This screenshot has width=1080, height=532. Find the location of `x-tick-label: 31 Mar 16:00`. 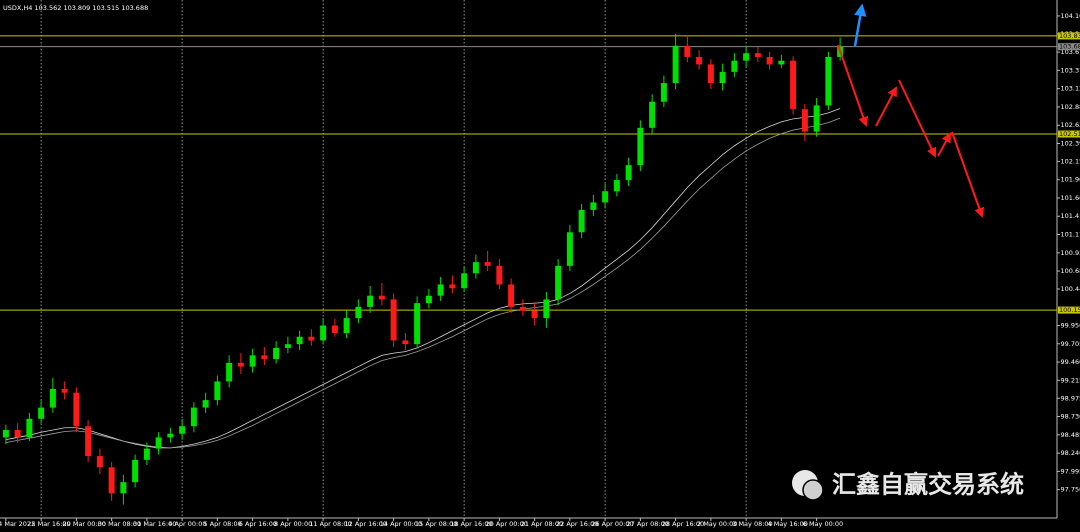

x-tick-label: 31 Mar 16:00 is located at coordinates (154, 524).